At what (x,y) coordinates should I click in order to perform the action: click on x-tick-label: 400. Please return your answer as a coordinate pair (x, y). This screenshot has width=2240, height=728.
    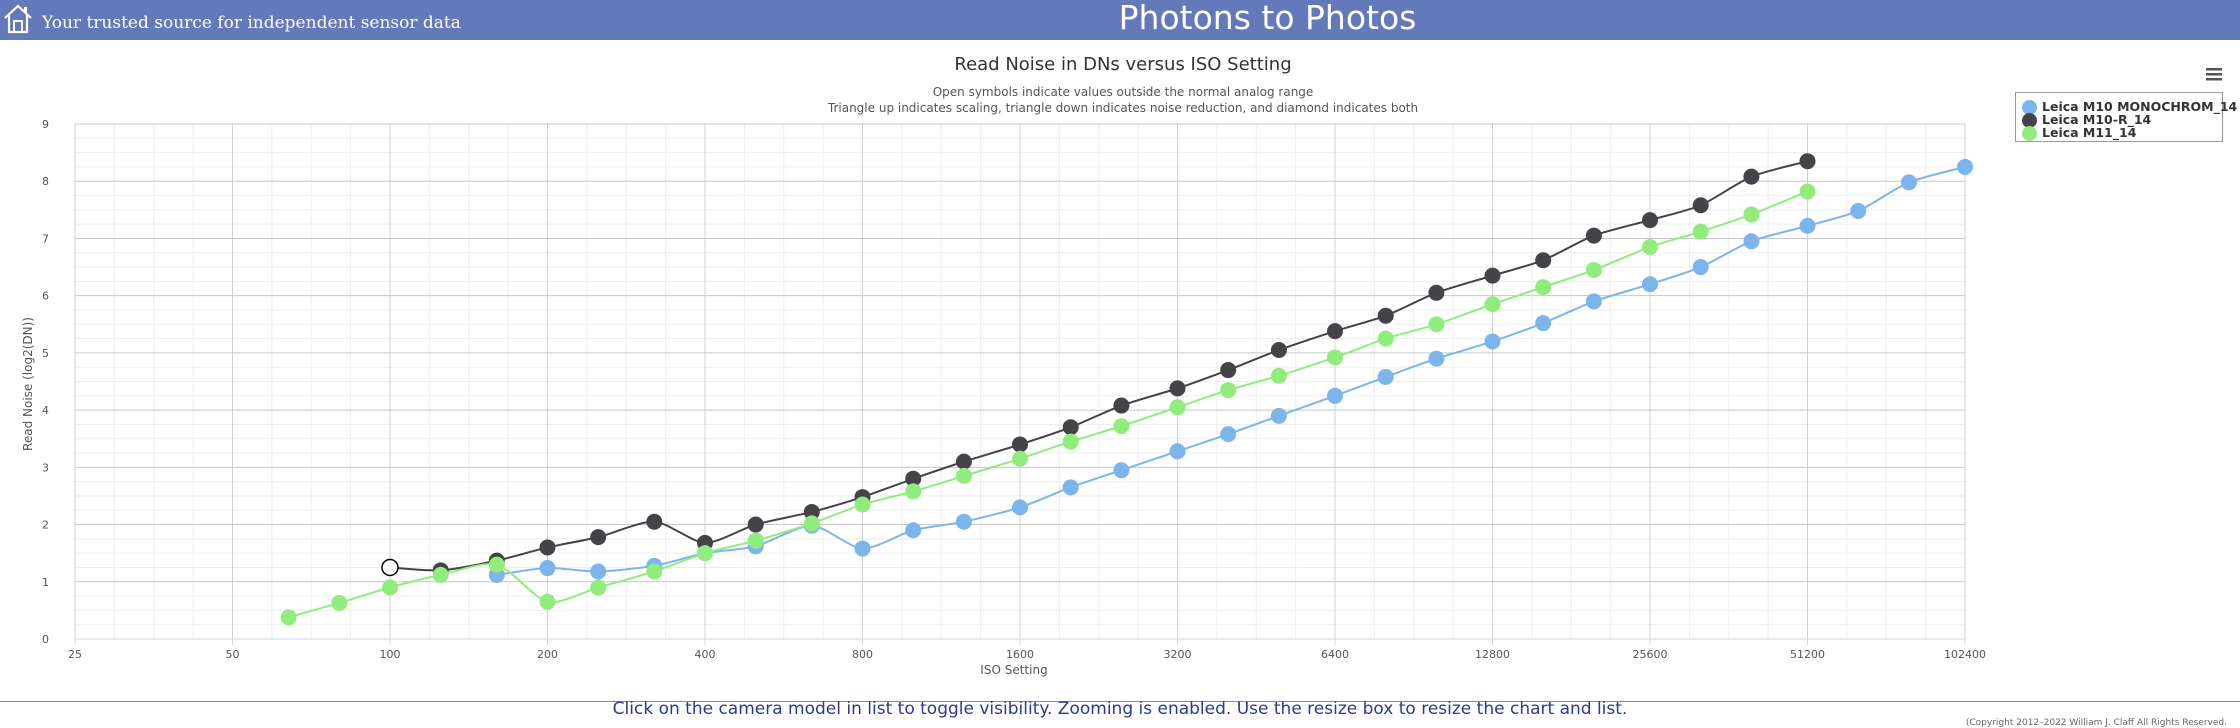
    Looking at the image, I should click on (705, 654).